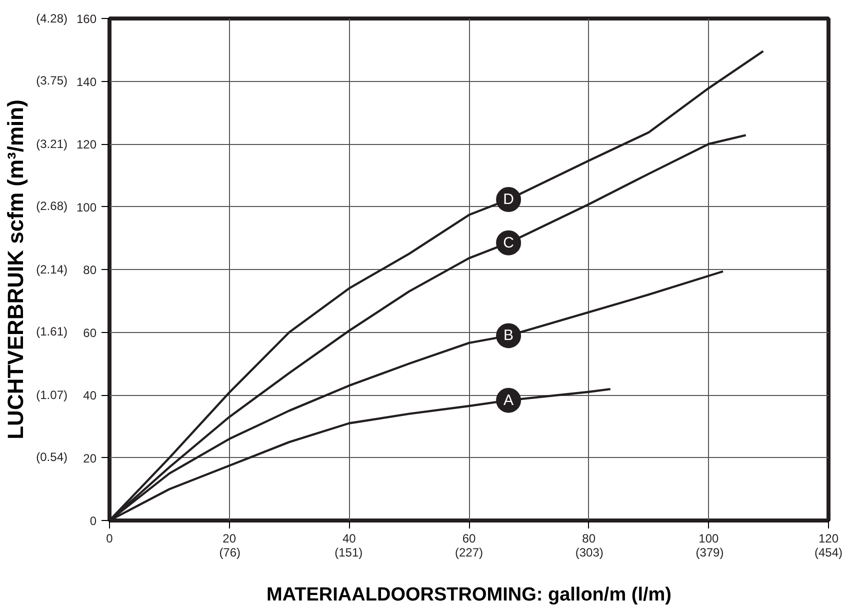 The width and height of the screenshot is (858, 608). Describe the element at coordinates (90, 333) in the screenshot. I see `y-tick-label: 60` at that location.